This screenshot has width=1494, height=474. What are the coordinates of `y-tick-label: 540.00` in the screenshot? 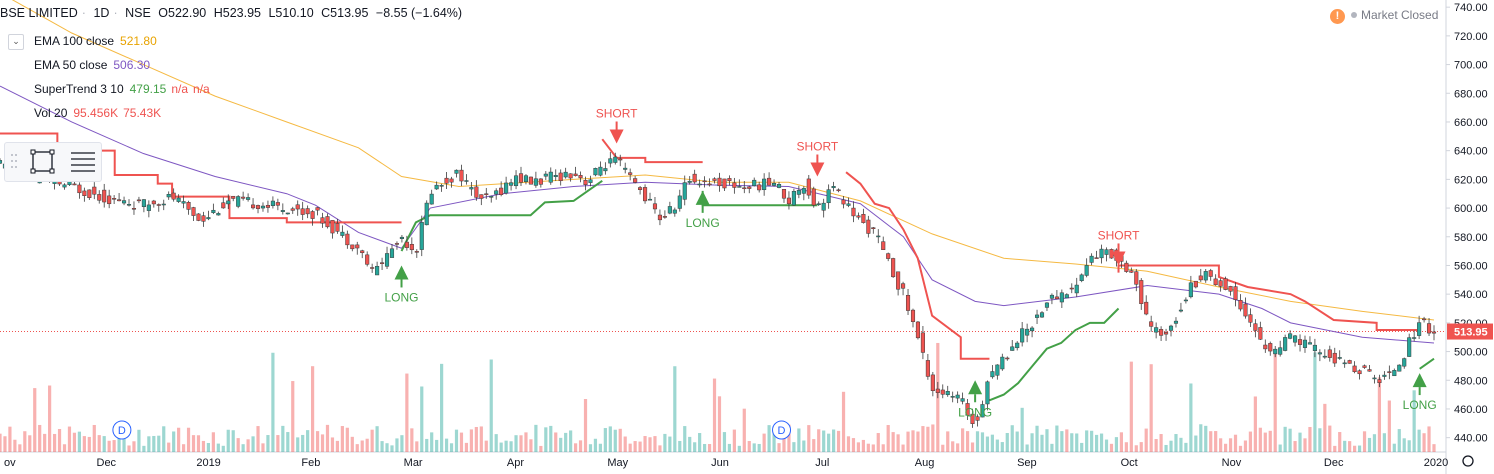 It's located at (1471, 295).